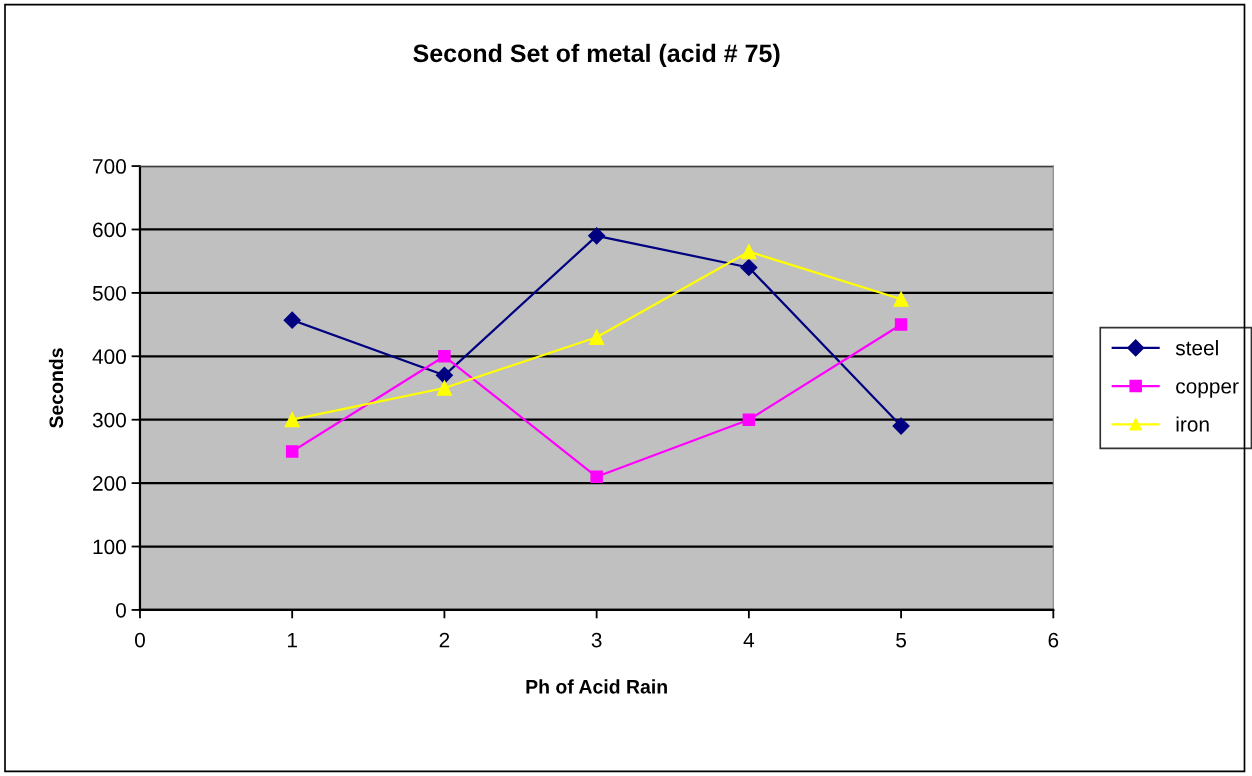 The width and height of the screenshot is (1252, 776). What do you see at coordinates (749, 640) in the screenshot?
I see `x-tick-label: 4` at bounding box center [749, 640].